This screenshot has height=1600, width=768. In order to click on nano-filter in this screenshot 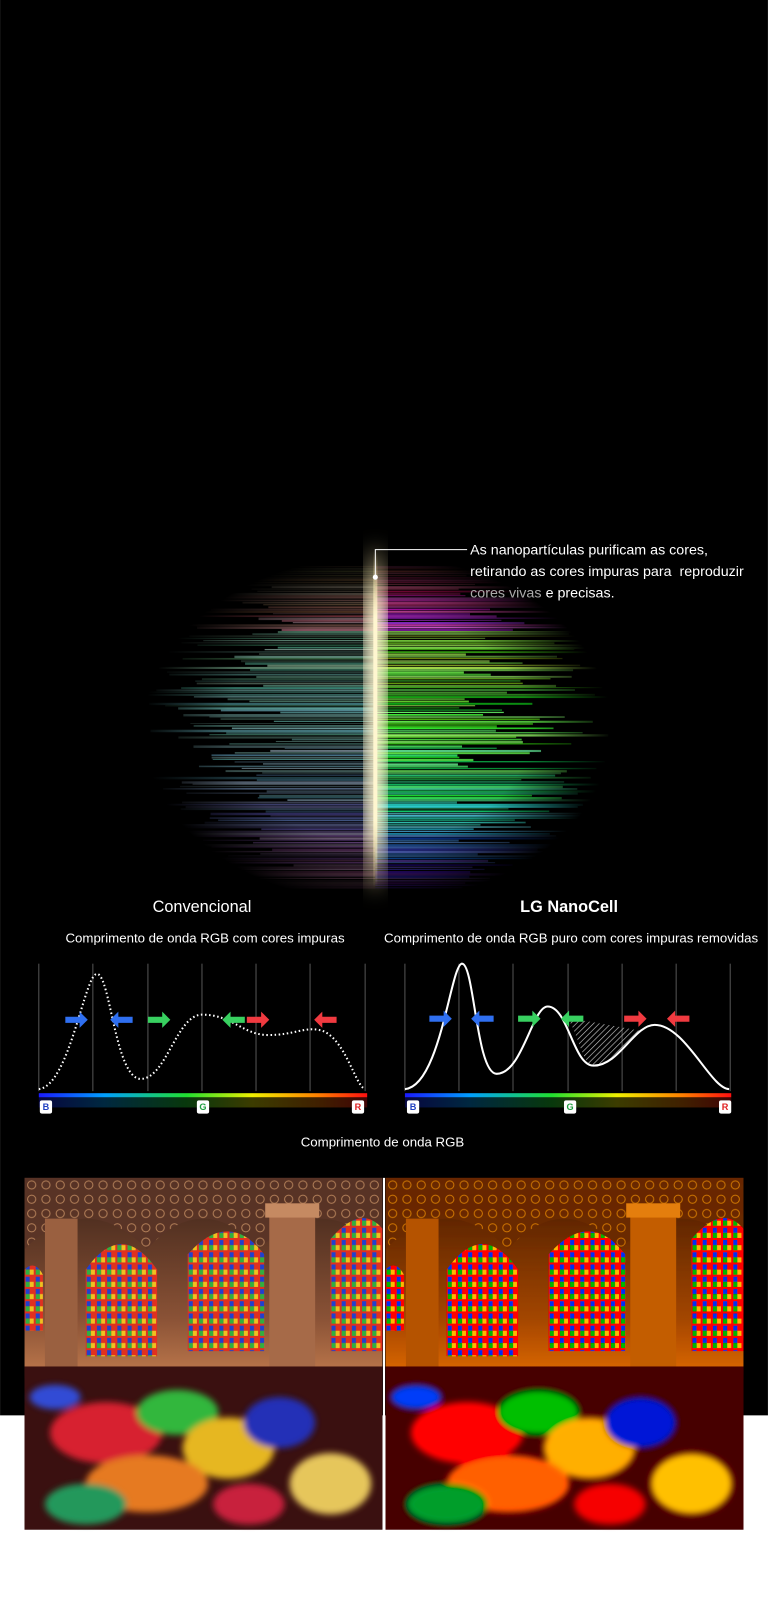, I will do `click(375, 719)`.